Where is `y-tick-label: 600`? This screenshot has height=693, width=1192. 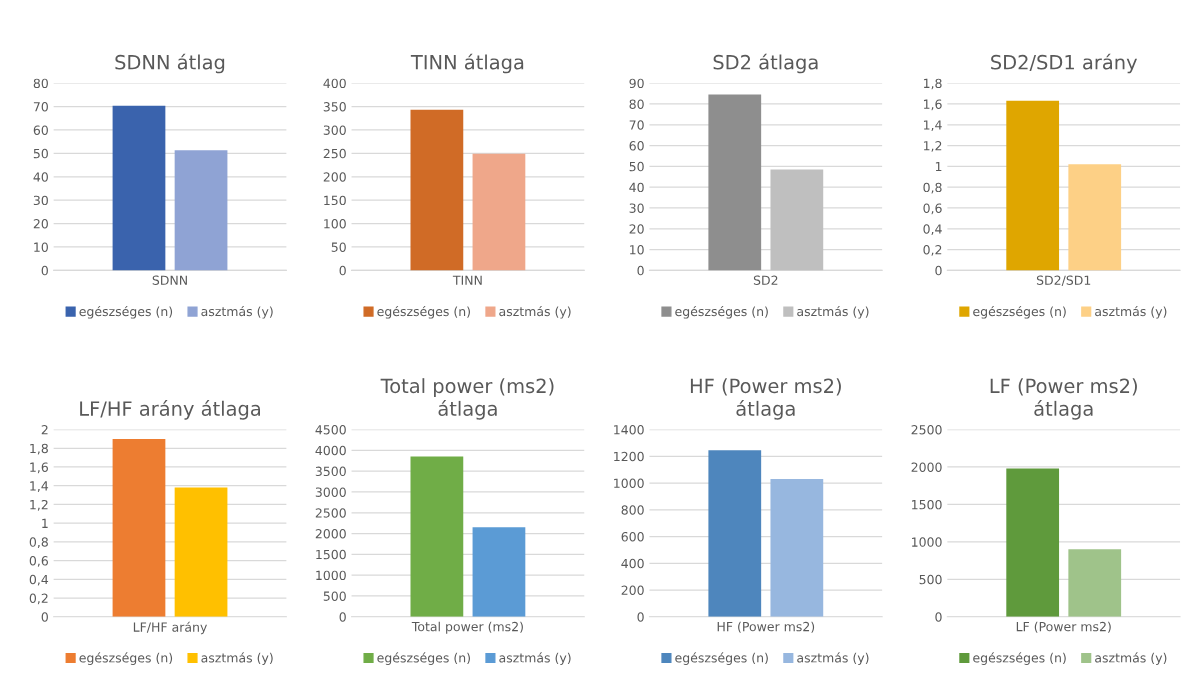 y-tick-label: 600 is located at coordinates (632, 537).